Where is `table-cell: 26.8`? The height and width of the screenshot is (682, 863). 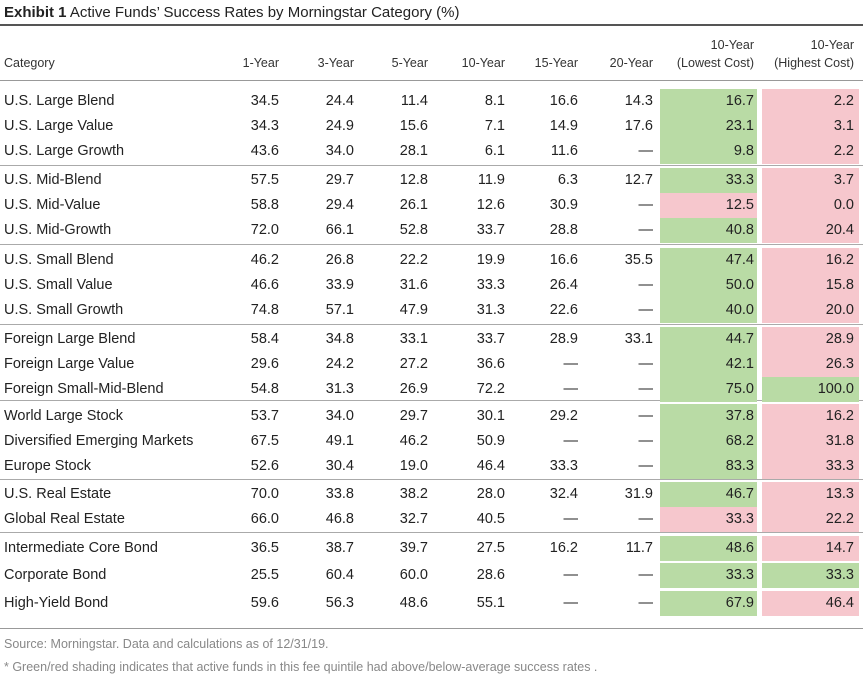 table-cell: 26.8 is located at coordinates (339, 260).